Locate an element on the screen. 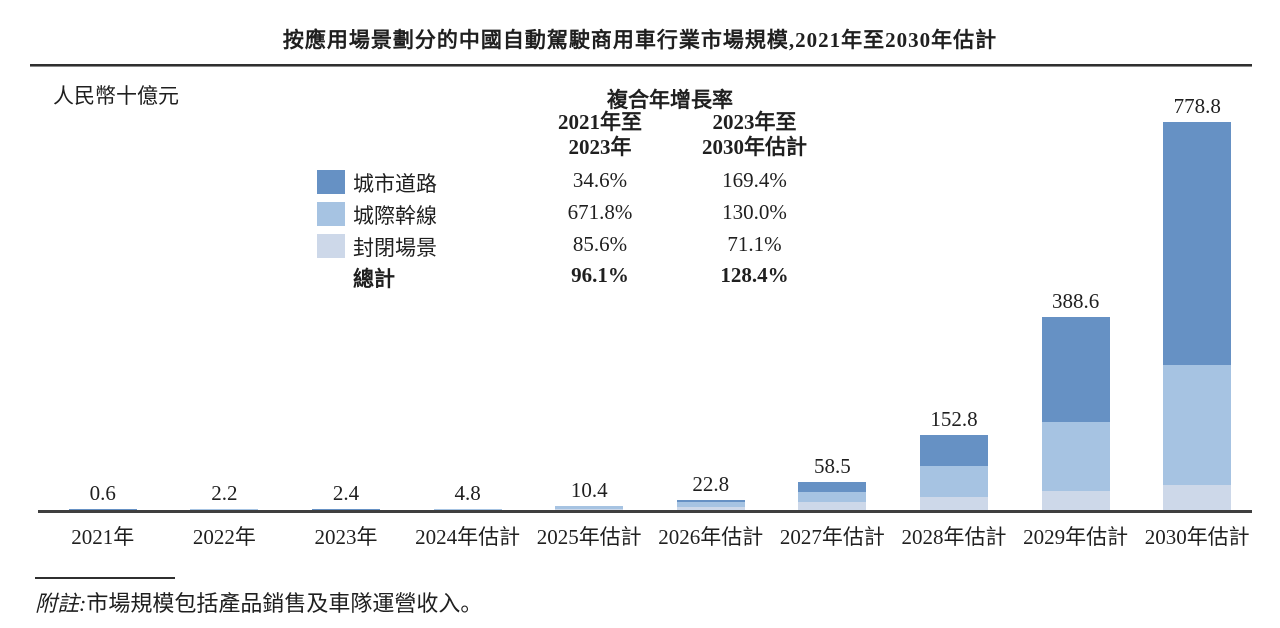 The height and width of the screenshot is (628, 1280). bar-value-label: 152.8 is located at coordinates (954, 418).